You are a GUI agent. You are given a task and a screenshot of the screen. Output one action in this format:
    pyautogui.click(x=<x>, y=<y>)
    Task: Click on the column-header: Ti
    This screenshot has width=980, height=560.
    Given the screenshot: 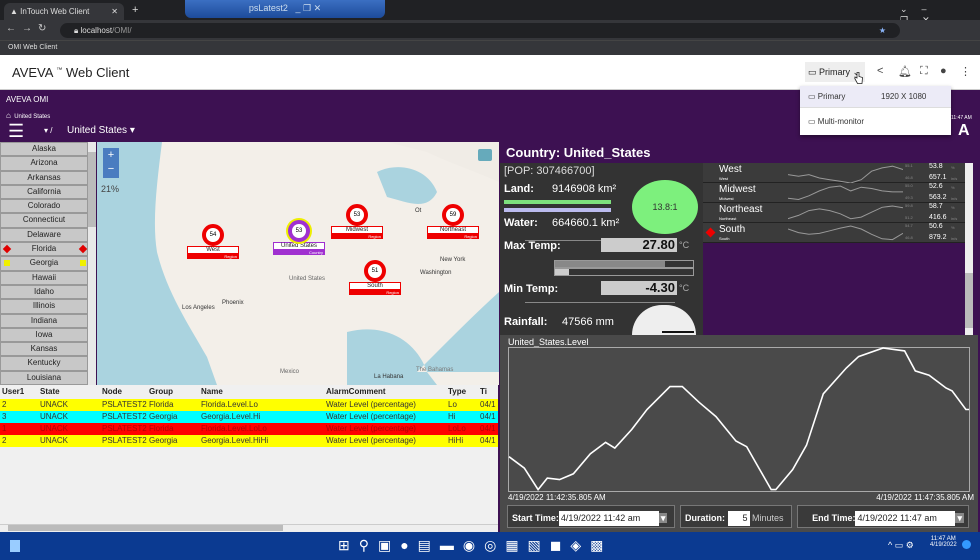 What is the action you would take?
    pyautogui.click(x=483, y=391)
    